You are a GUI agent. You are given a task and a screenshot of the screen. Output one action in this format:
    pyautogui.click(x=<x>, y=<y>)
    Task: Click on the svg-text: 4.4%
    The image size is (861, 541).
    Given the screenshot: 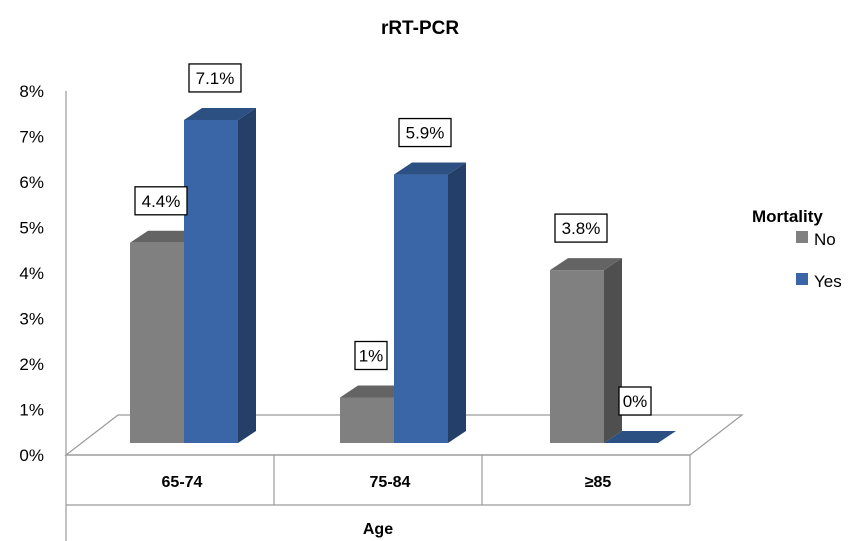 What is the action you would take?
    pyautogui.click(x=161, y=201)
    